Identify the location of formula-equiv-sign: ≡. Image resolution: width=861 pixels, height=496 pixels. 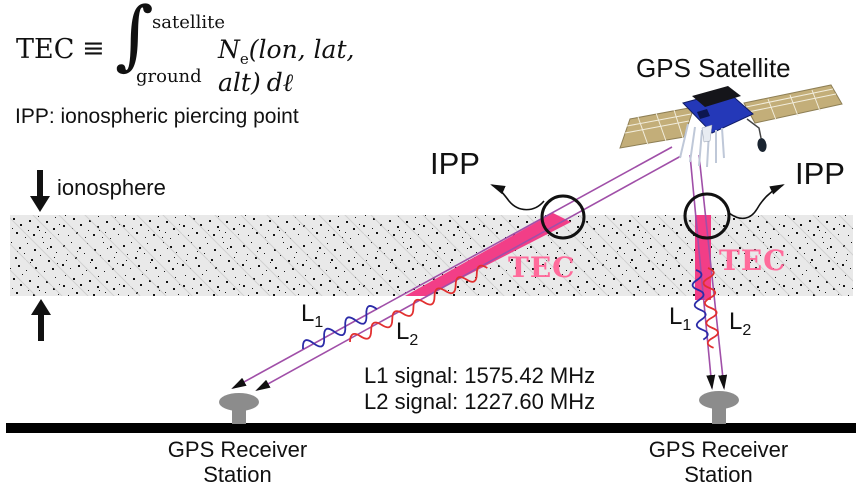
(93, 48).